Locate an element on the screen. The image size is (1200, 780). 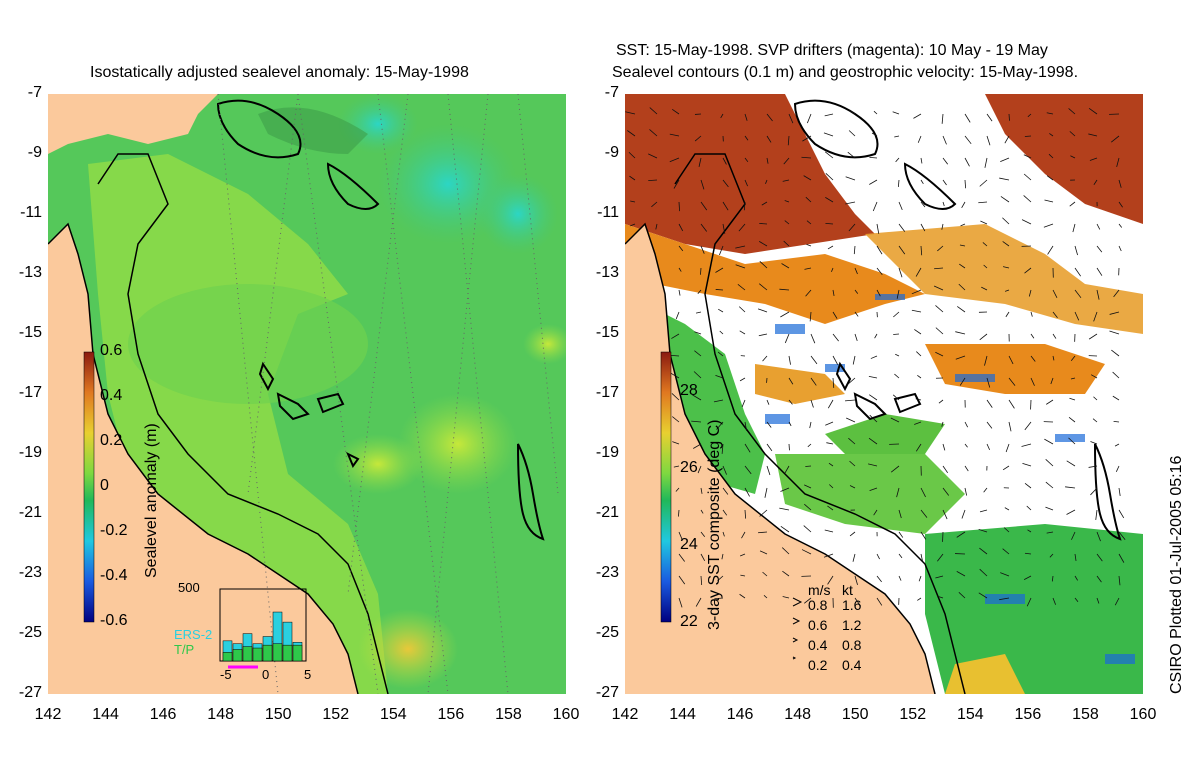
inset-x-tick: 5 is located at coordinates (308, 674).